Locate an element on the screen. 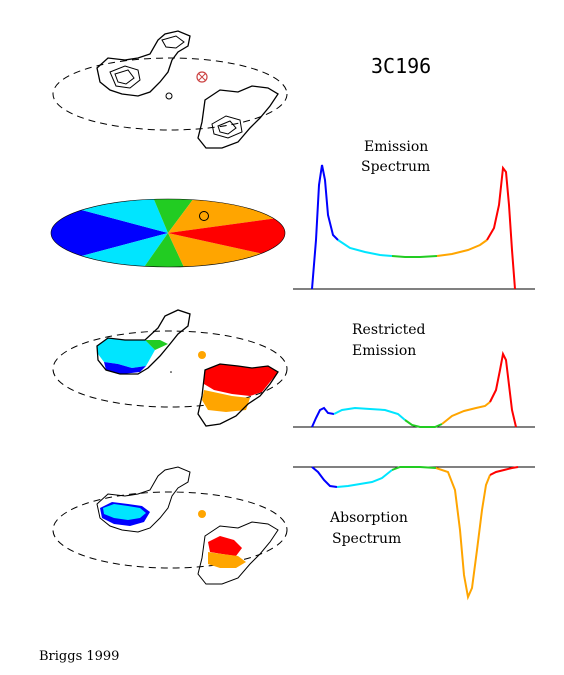 The height and width of the screenshot is (675, 564). restricted-curve-cyan is located at coordinates (369, 413).